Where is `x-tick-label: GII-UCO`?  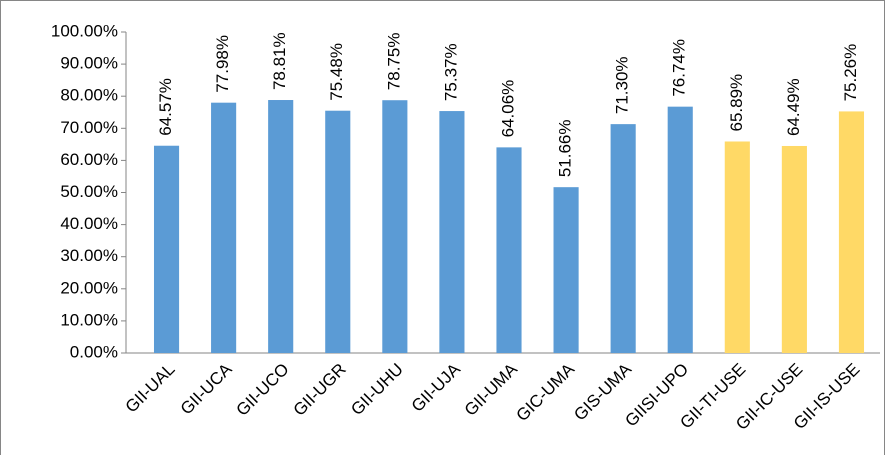
x-tick-label: GII-UCO is located at coordinates (263, 390).